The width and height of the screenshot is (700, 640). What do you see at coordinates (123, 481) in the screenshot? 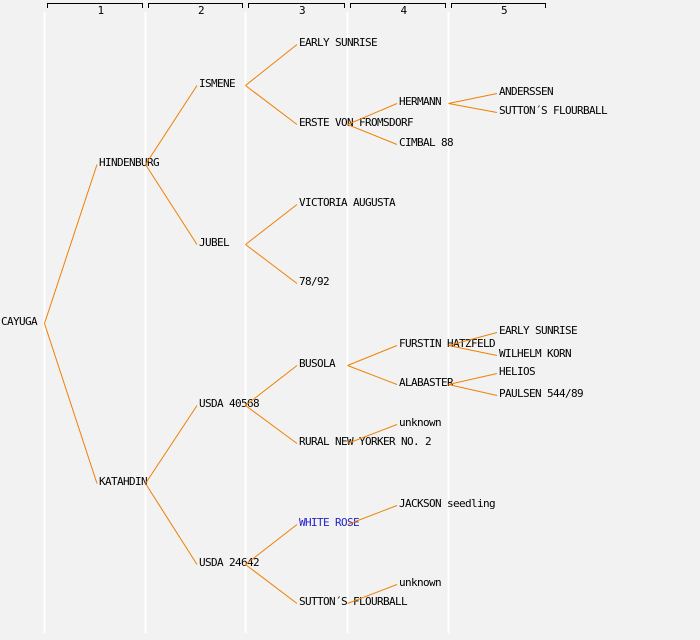
I see `node-katahdin: KATAHDIN` at bounding box center [123, 481].